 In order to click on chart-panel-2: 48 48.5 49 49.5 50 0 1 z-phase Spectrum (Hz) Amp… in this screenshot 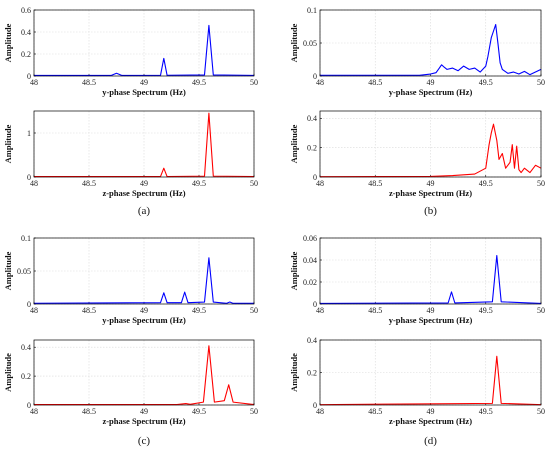, I will do `click(130, 154)`.